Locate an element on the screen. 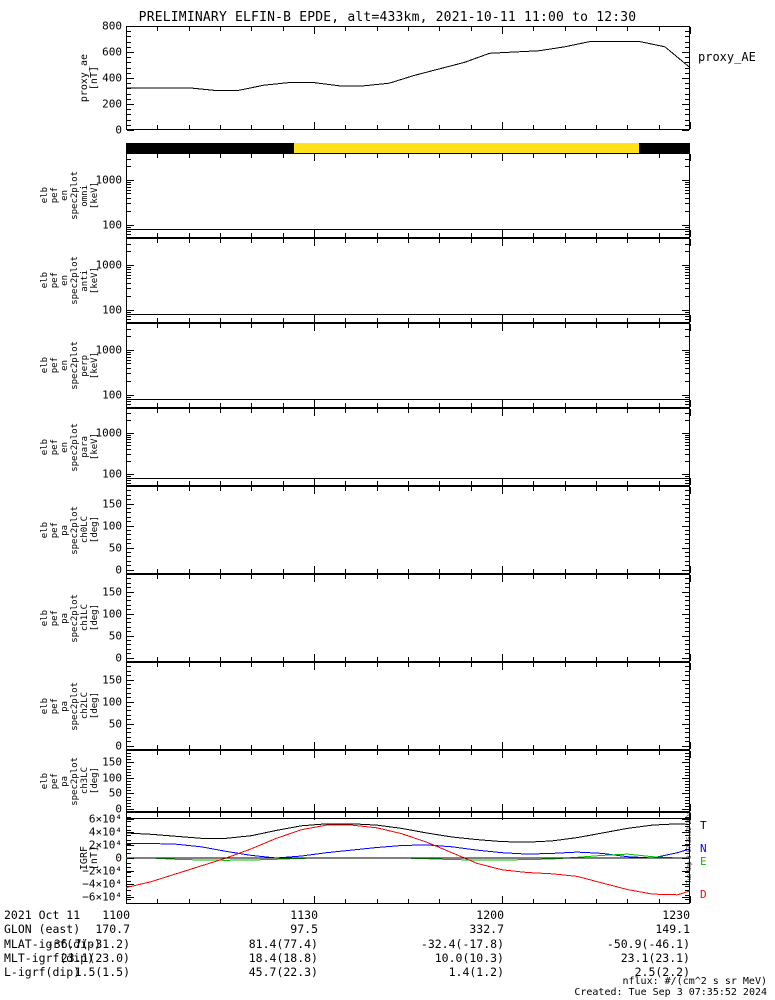  panel-en_para is located at coordinates (408, 447).